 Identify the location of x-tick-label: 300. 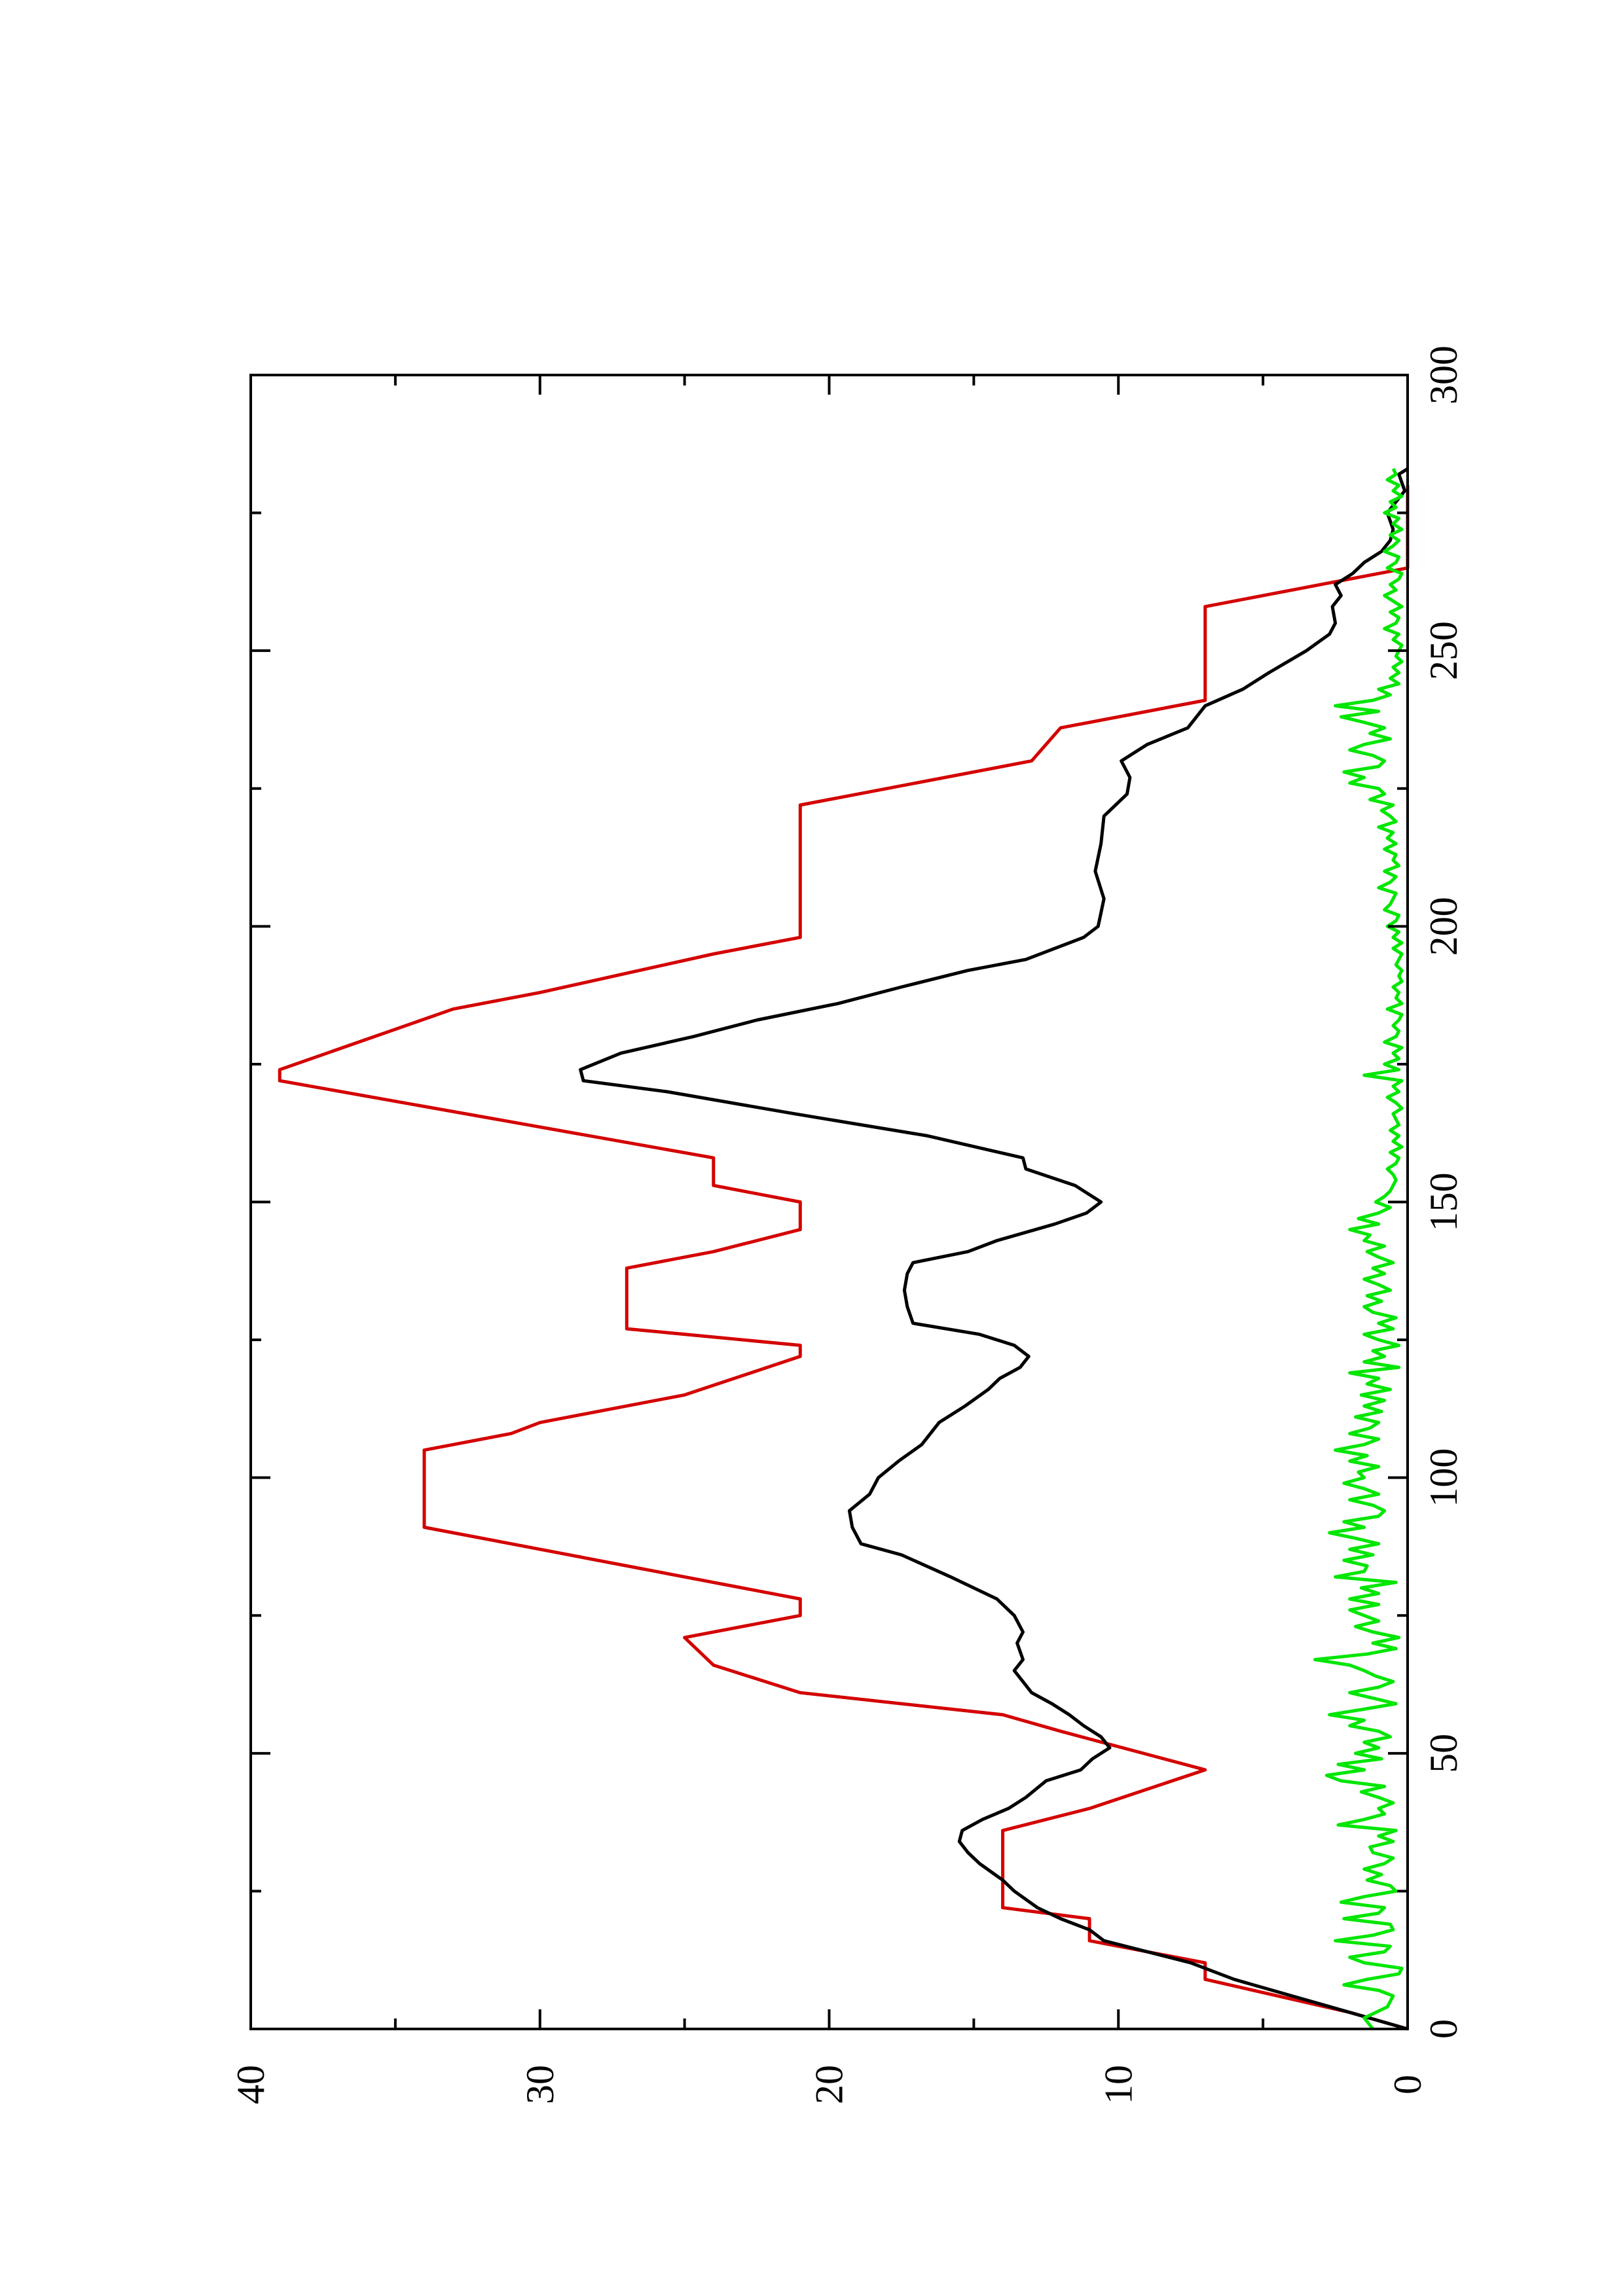
(1443, 375).